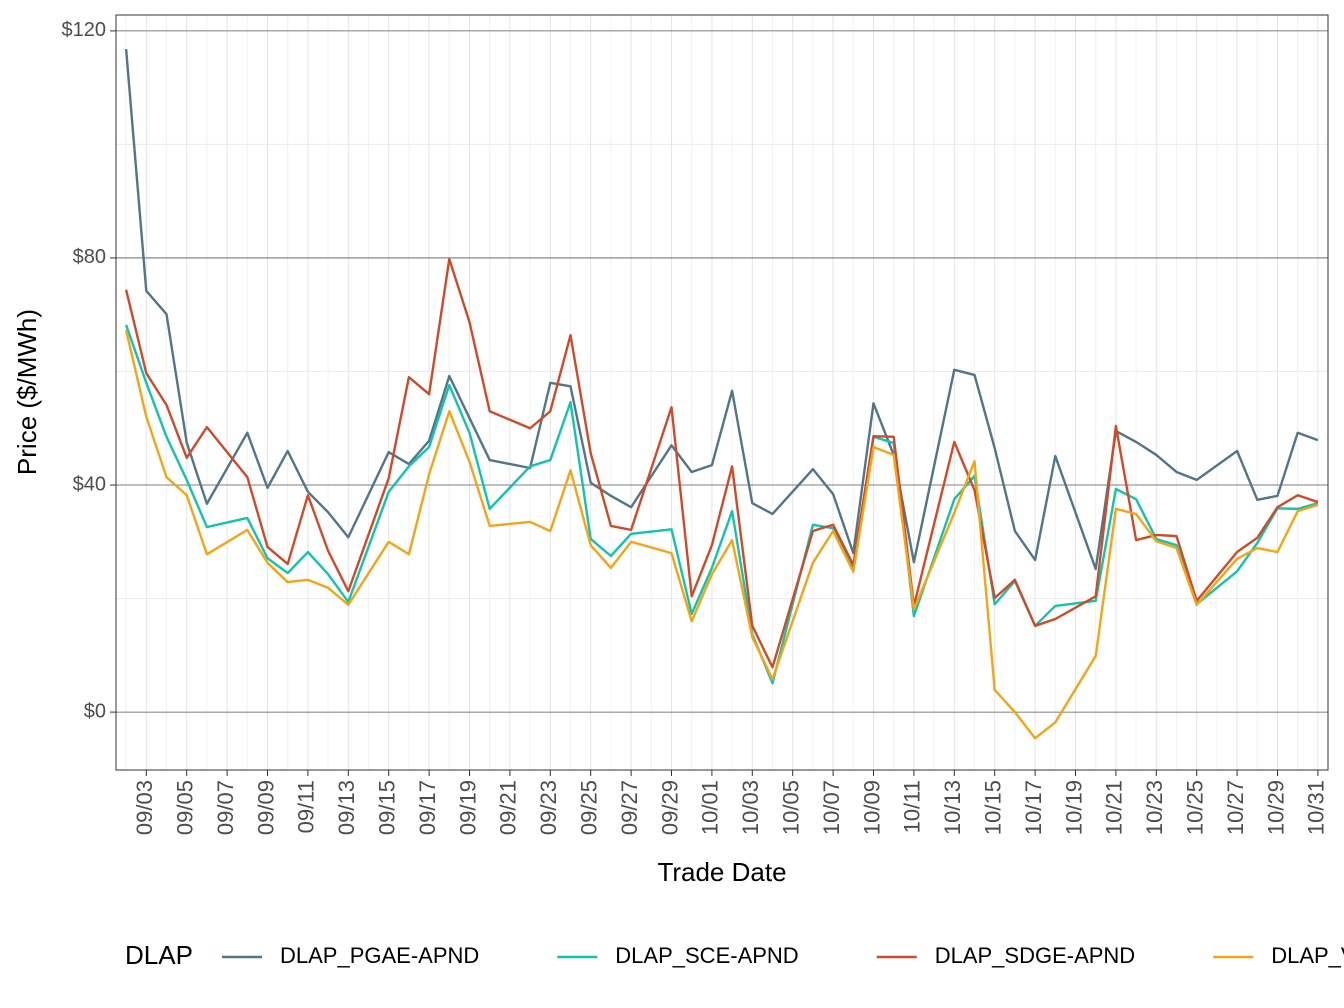  Describe the element at coordinates (952, 807) in the screenshot. I see `x-tick-label: 10/13` at that location.